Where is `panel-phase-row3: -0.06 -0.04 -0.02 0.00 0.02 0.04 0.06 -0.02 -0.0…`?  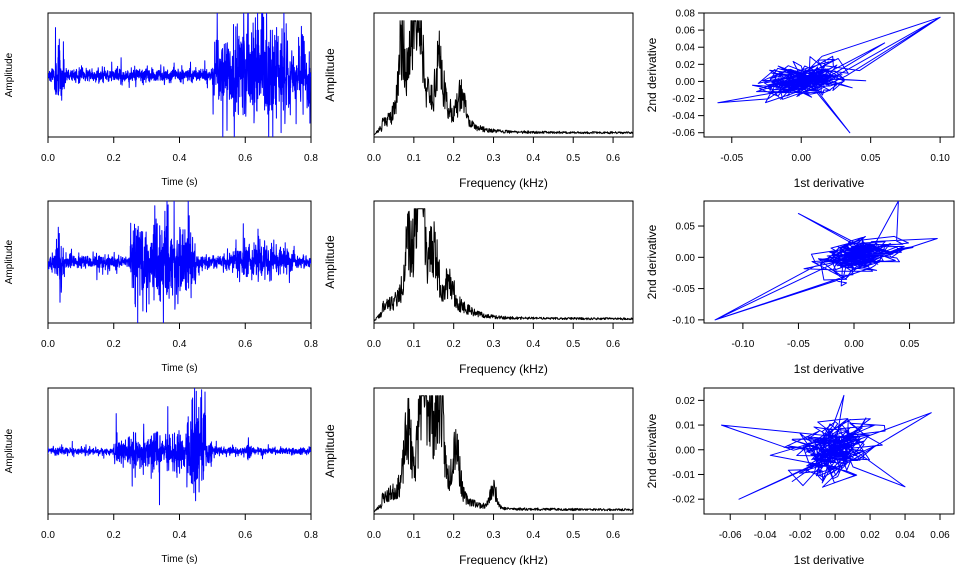 panel-phase-row3: -0.06 -0.04 -0.02 0.00 0.02 0.04 0.06 -0.02 -0.0… is located at coordinates (800, 476).